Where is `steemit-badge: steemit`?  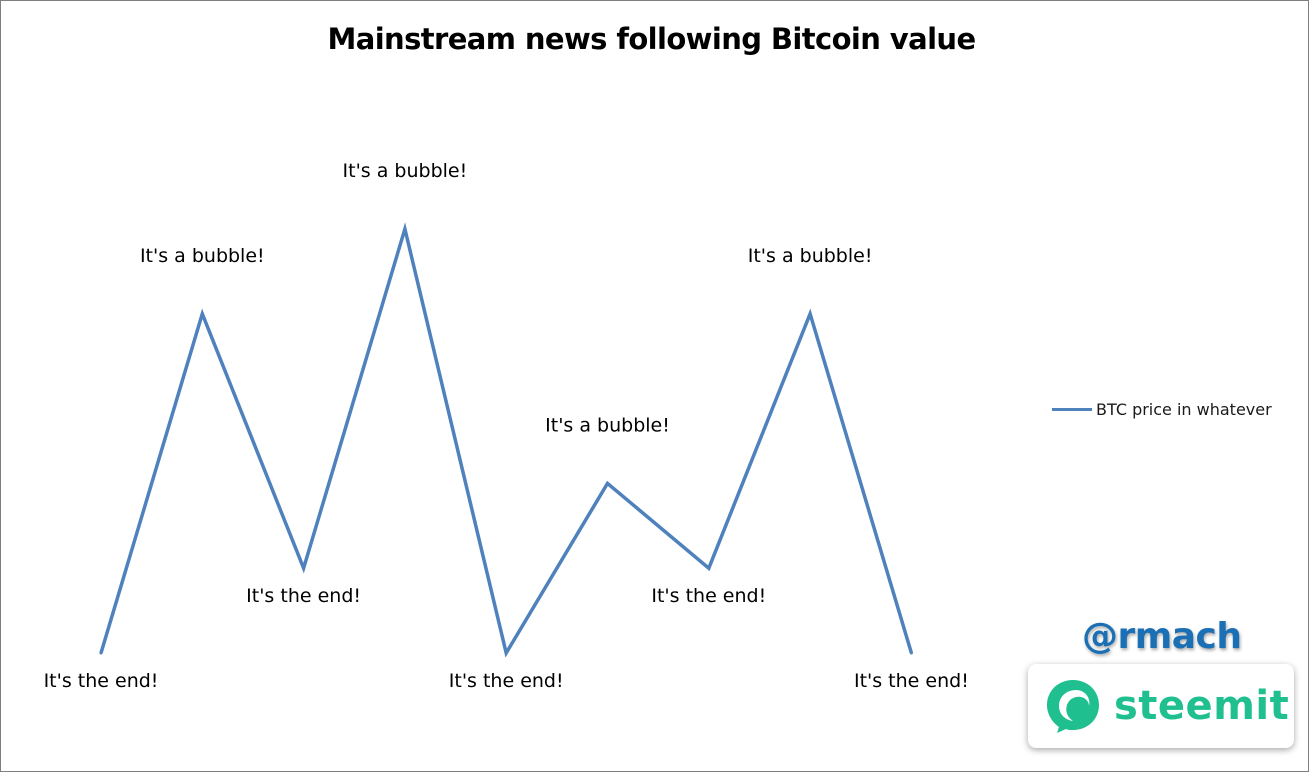 steemit-badge: steemit is located at coordinates (1161, 706).